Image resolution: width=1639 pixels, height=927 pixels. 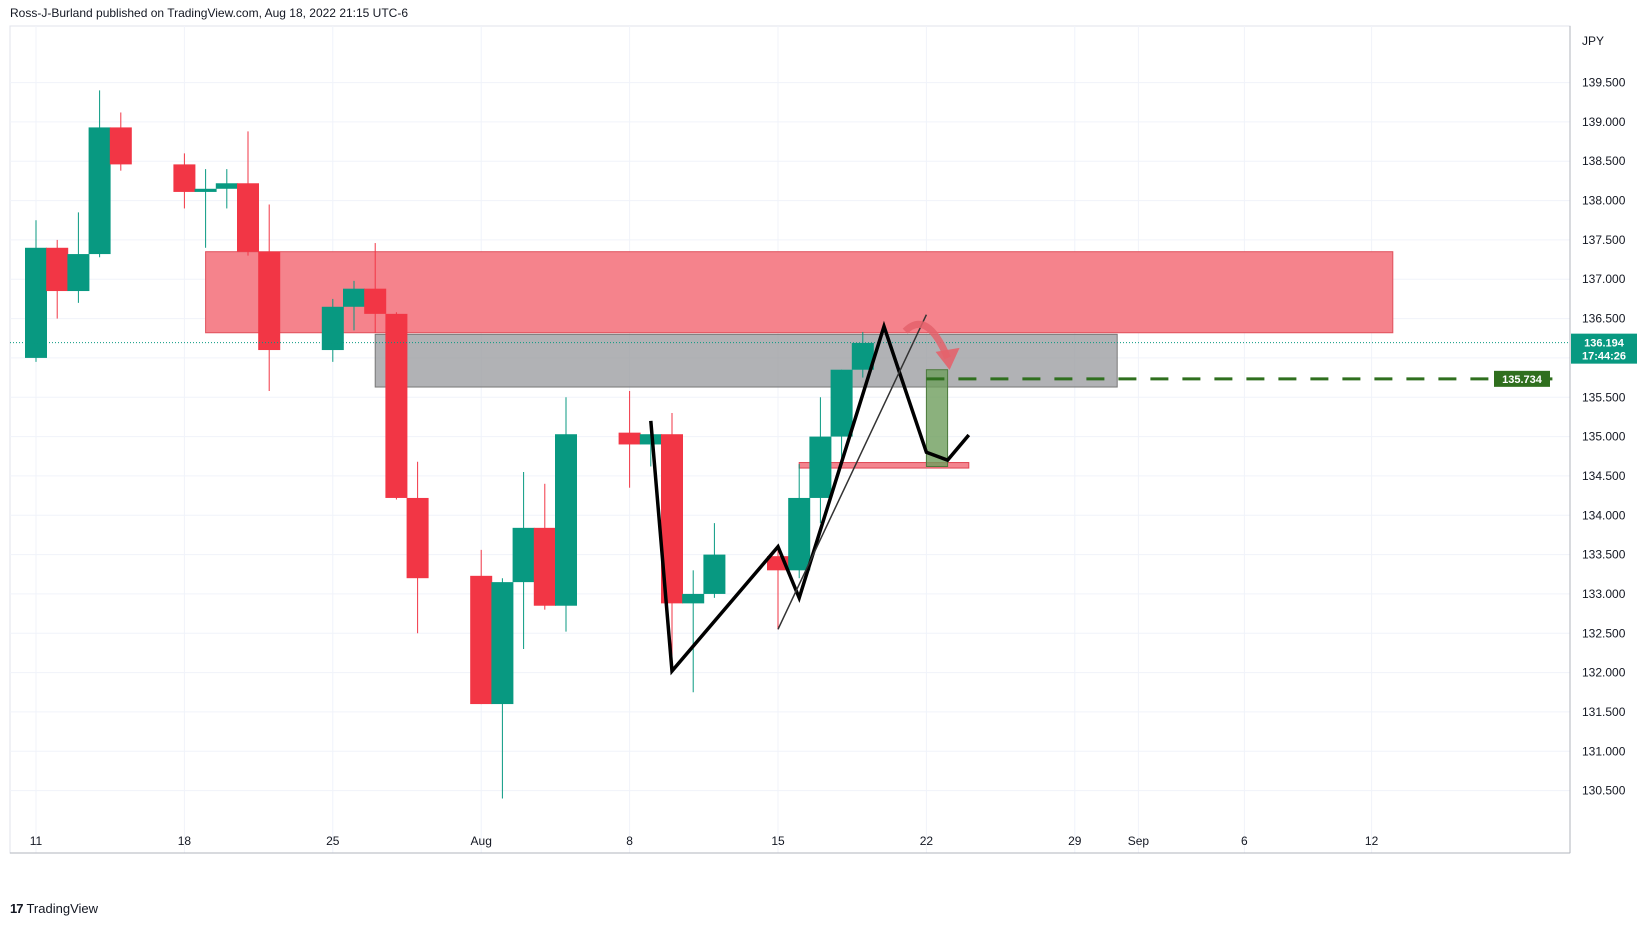 I want to click on y-tick-label: 131.500, so click(x=1604, y=712).